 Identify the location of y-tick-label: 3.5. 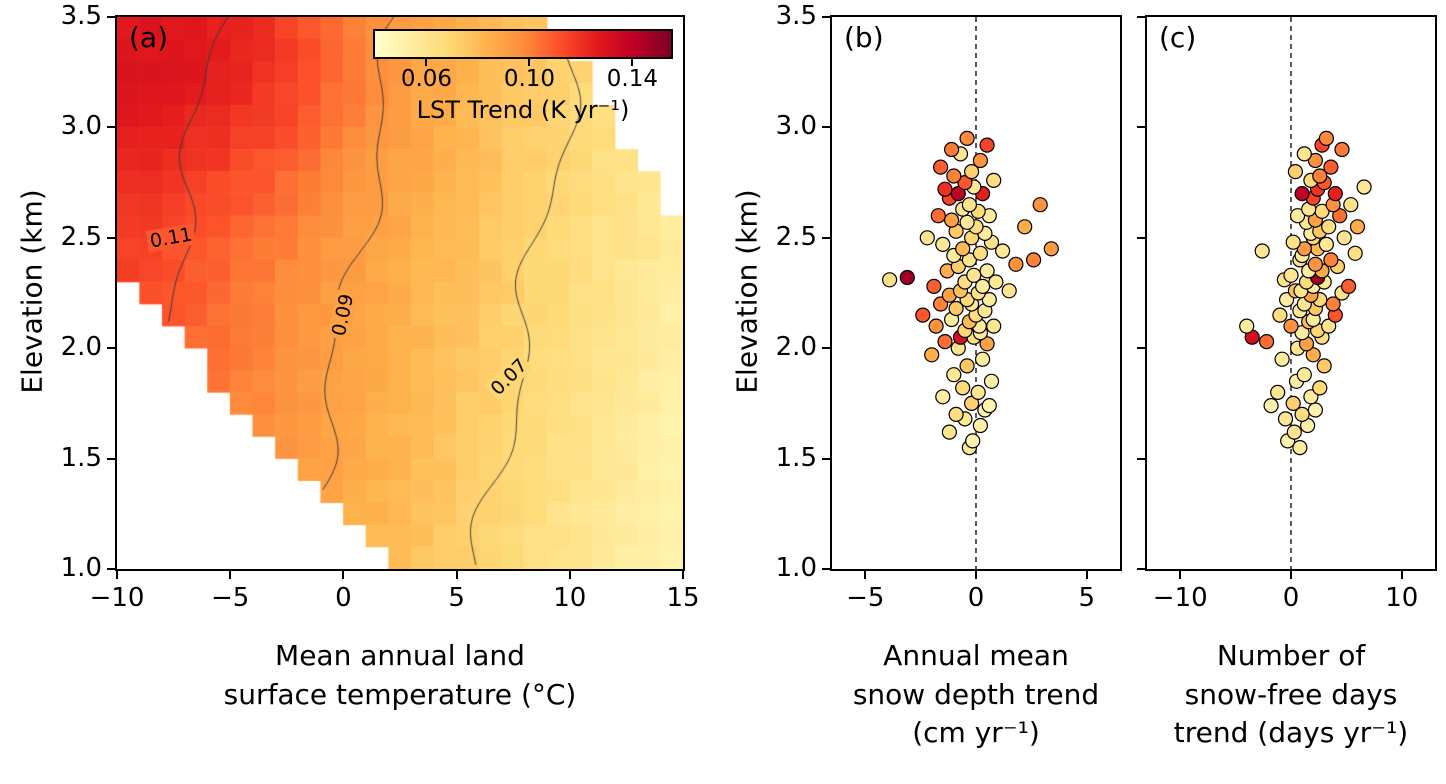
(796, 16).